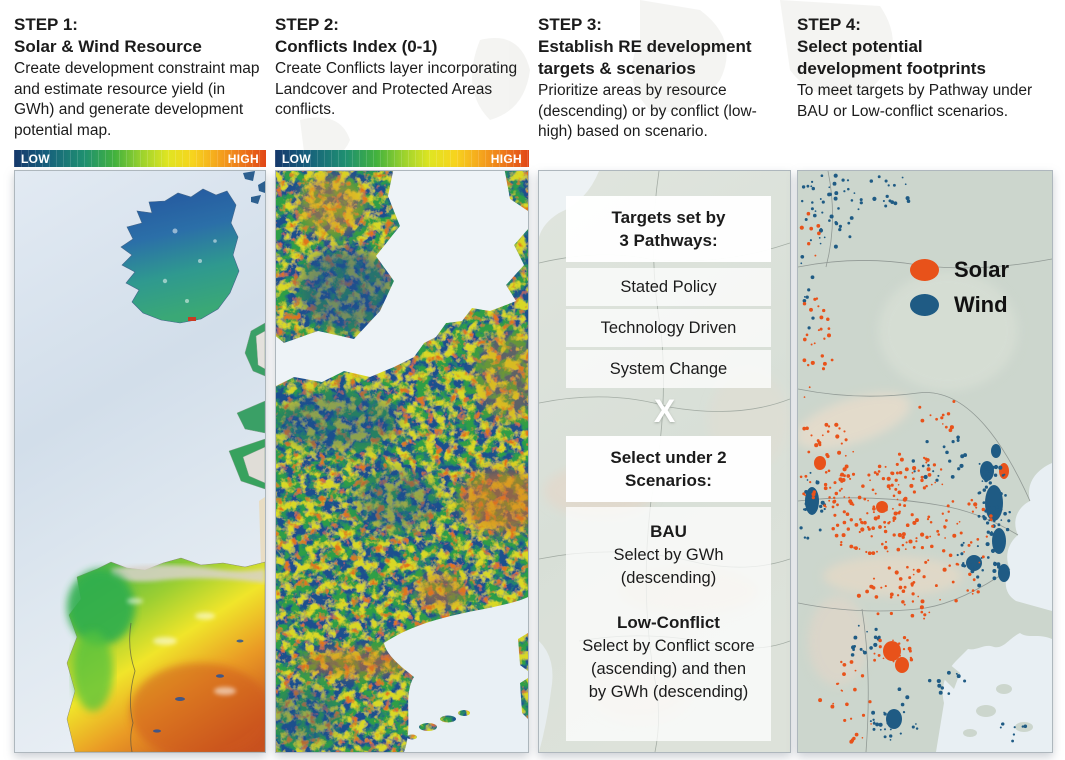 This screenshot has height=760, width=1065. I want to click on scenario-bau-name: BAU, so click(668, 531).